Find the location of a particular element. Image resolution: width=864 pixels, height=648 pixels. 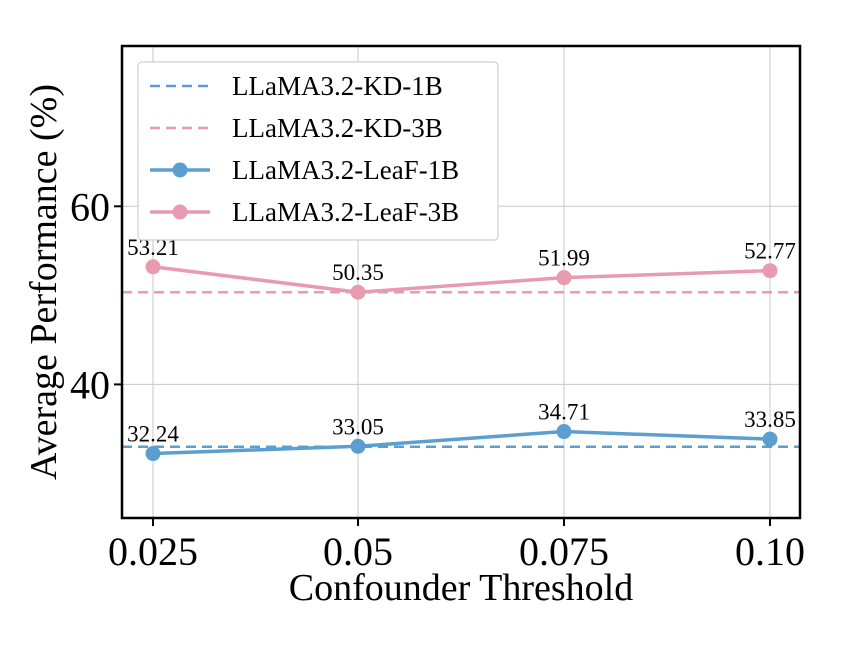

data-label: 51.99 is located at coordinates (564, 258).